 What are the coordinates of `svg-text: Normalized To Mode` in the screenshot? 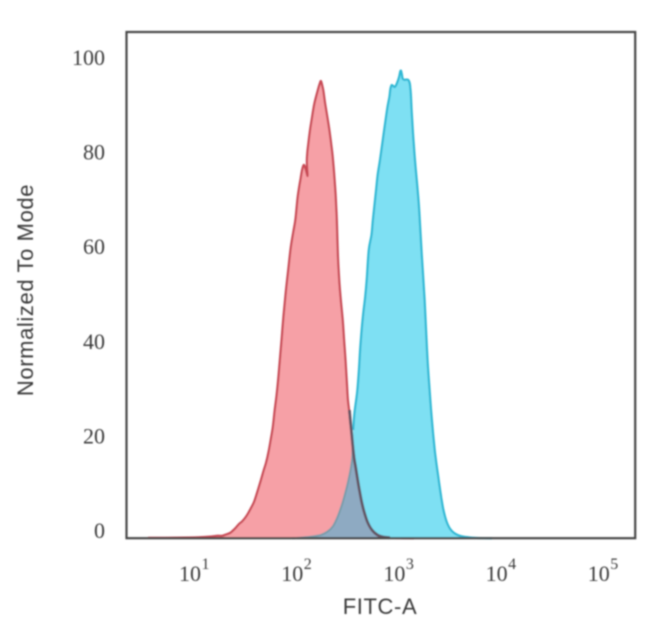 It's located at (25, 290).